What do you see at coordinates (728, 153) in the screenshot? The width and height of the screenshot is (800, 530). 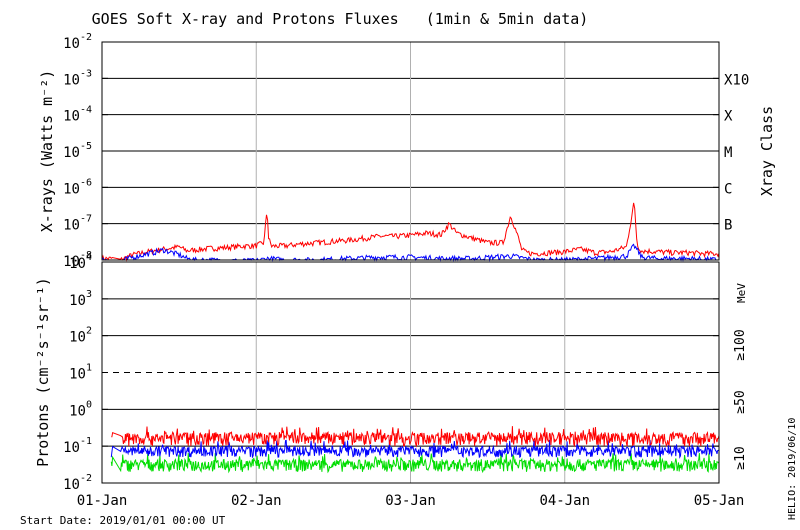 I see `xray-class-label: M` at bounding box center [728, 153].